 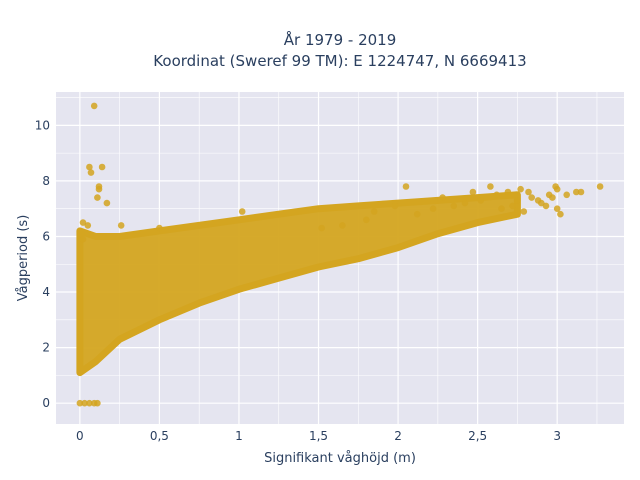 What do you see at coordinates (159, 436) in the screenshot?
I see `x-tick-label: 0,5` at bounding box center [159, 436].